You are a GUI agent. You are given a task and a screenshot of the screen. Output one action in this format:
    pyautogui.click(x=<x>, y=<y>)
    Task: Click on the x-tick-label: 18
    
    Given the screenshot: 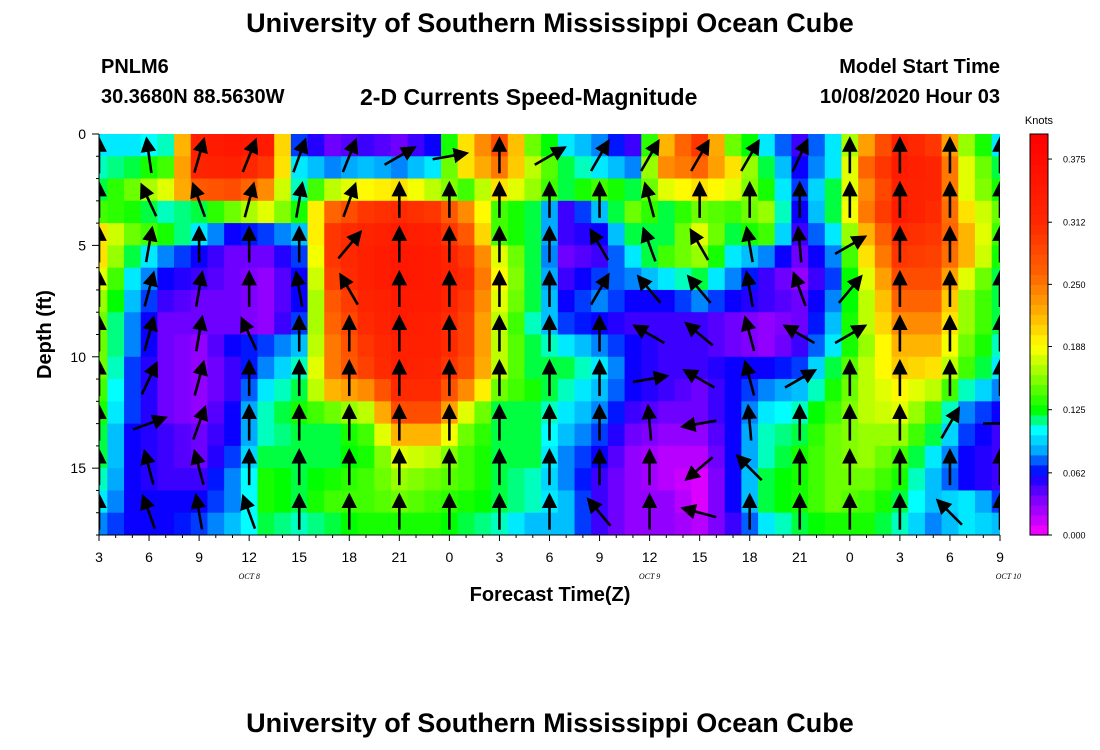 What is the action you would take?
    pyautogui.click(x=750, y=557)
    